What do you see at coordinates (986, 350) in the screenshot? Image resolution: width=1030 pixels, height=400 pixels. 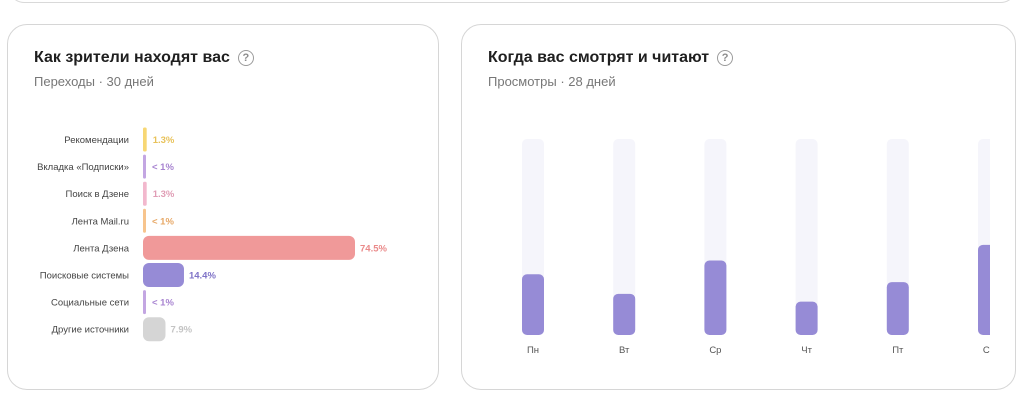 I see `day-label: Сб` at bounding box center [986, 350].